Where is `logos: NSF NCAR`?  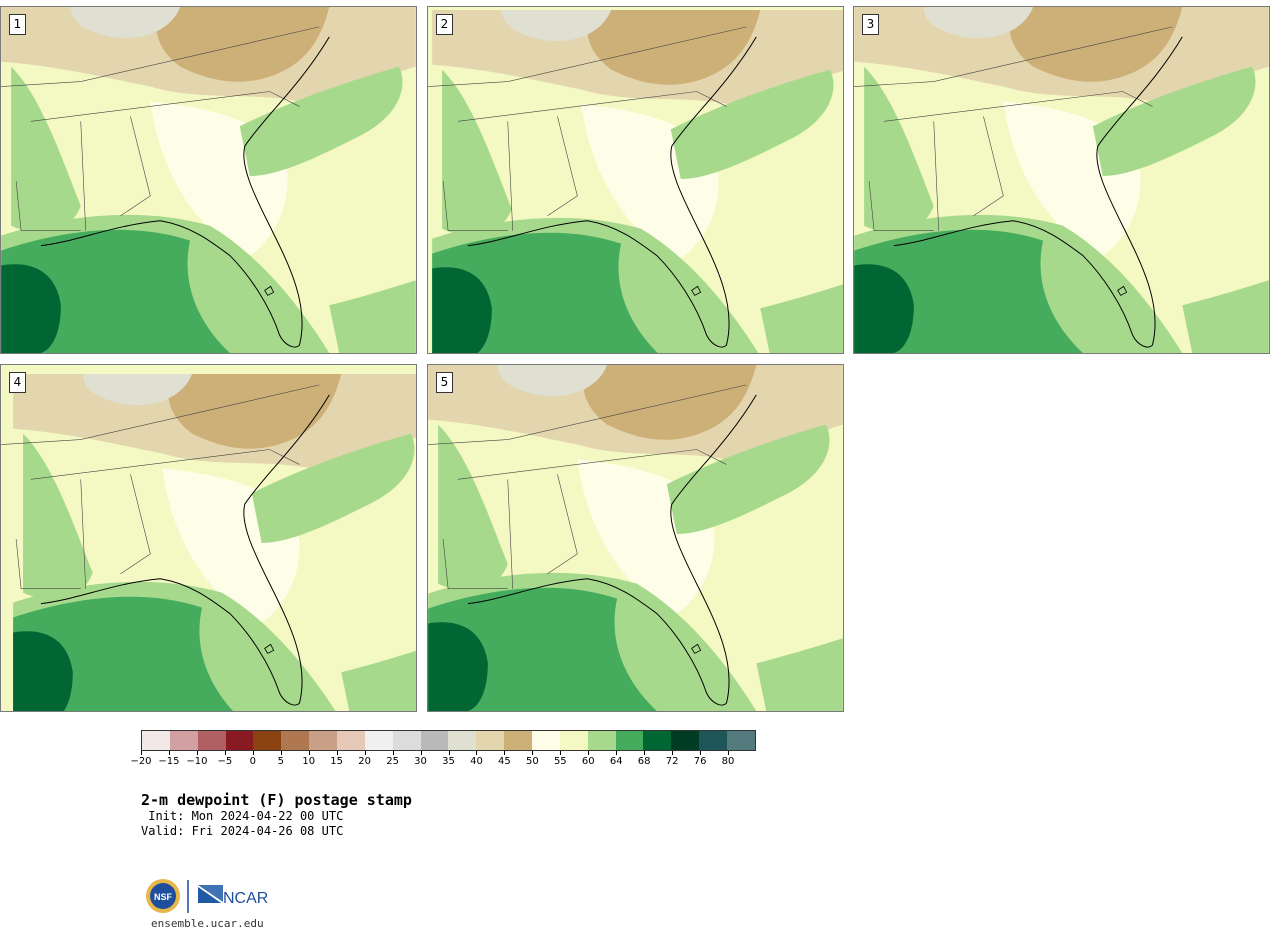
logos: NSF NCAR is located at coordinates (215, 897).